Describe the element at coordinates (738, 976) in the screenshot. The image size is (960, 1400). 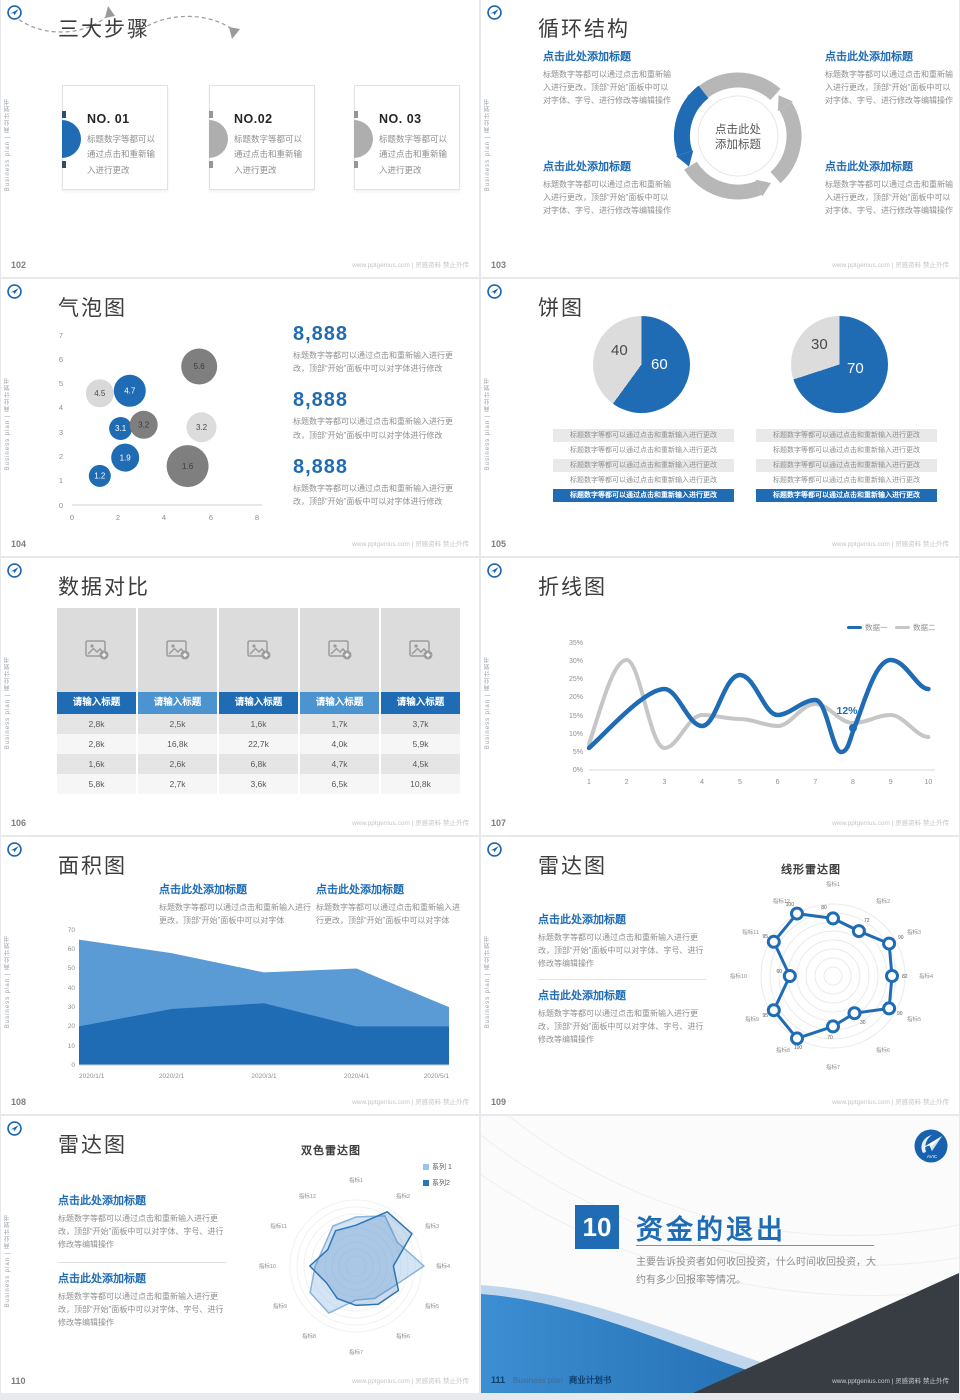
I see `svg-text: 指标10` at that location.